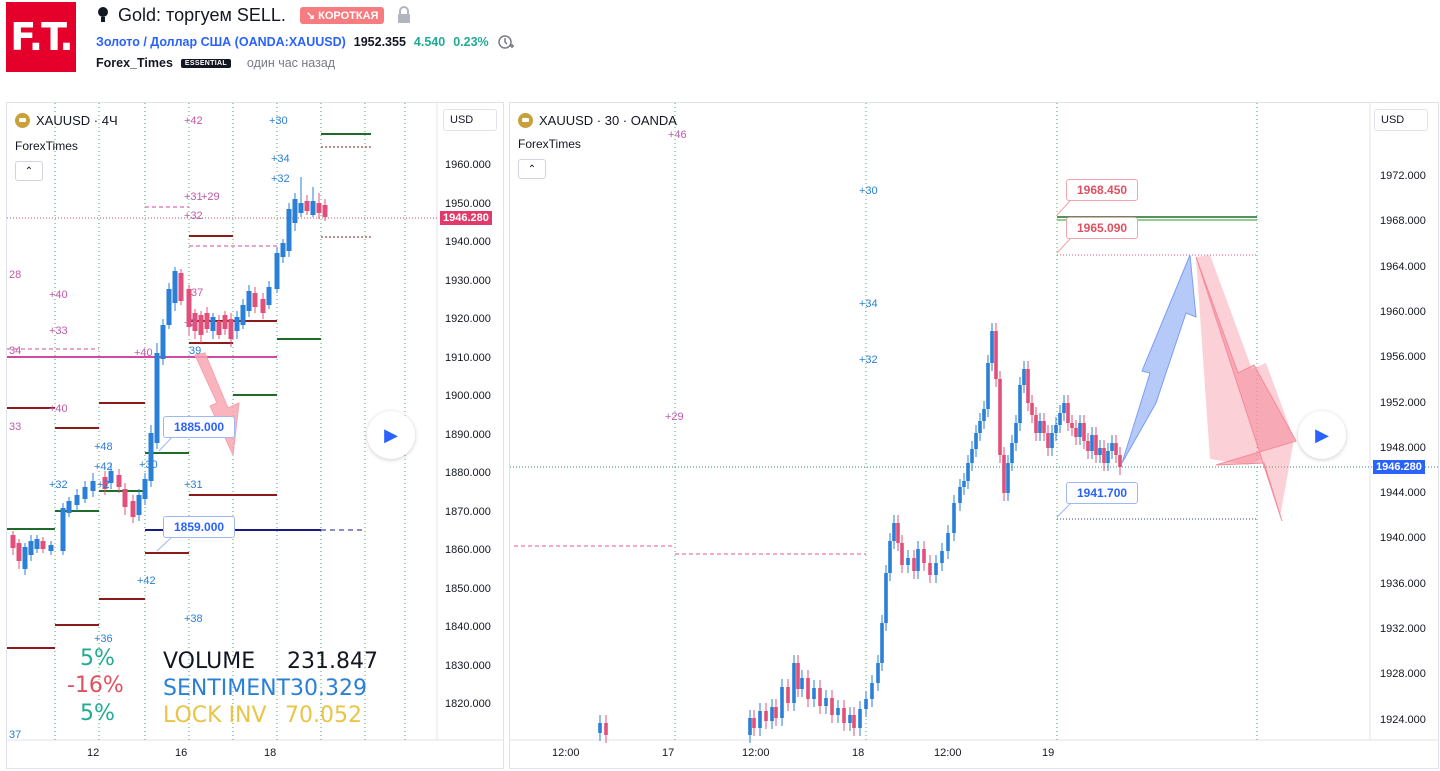 This screenshot has width=1440, height=771. I want to click on left-annotation: +33, so click(58, 331).